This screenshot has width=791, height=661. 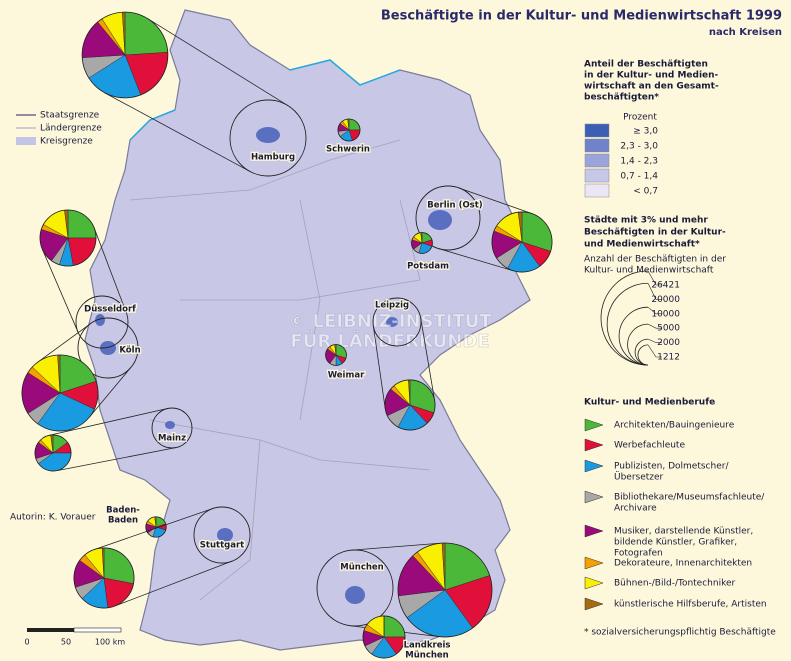 What do you see at coordinates (645, 192) in the screenshot?
I see `class-label: < 0,7` at bounding box center [645, 192].